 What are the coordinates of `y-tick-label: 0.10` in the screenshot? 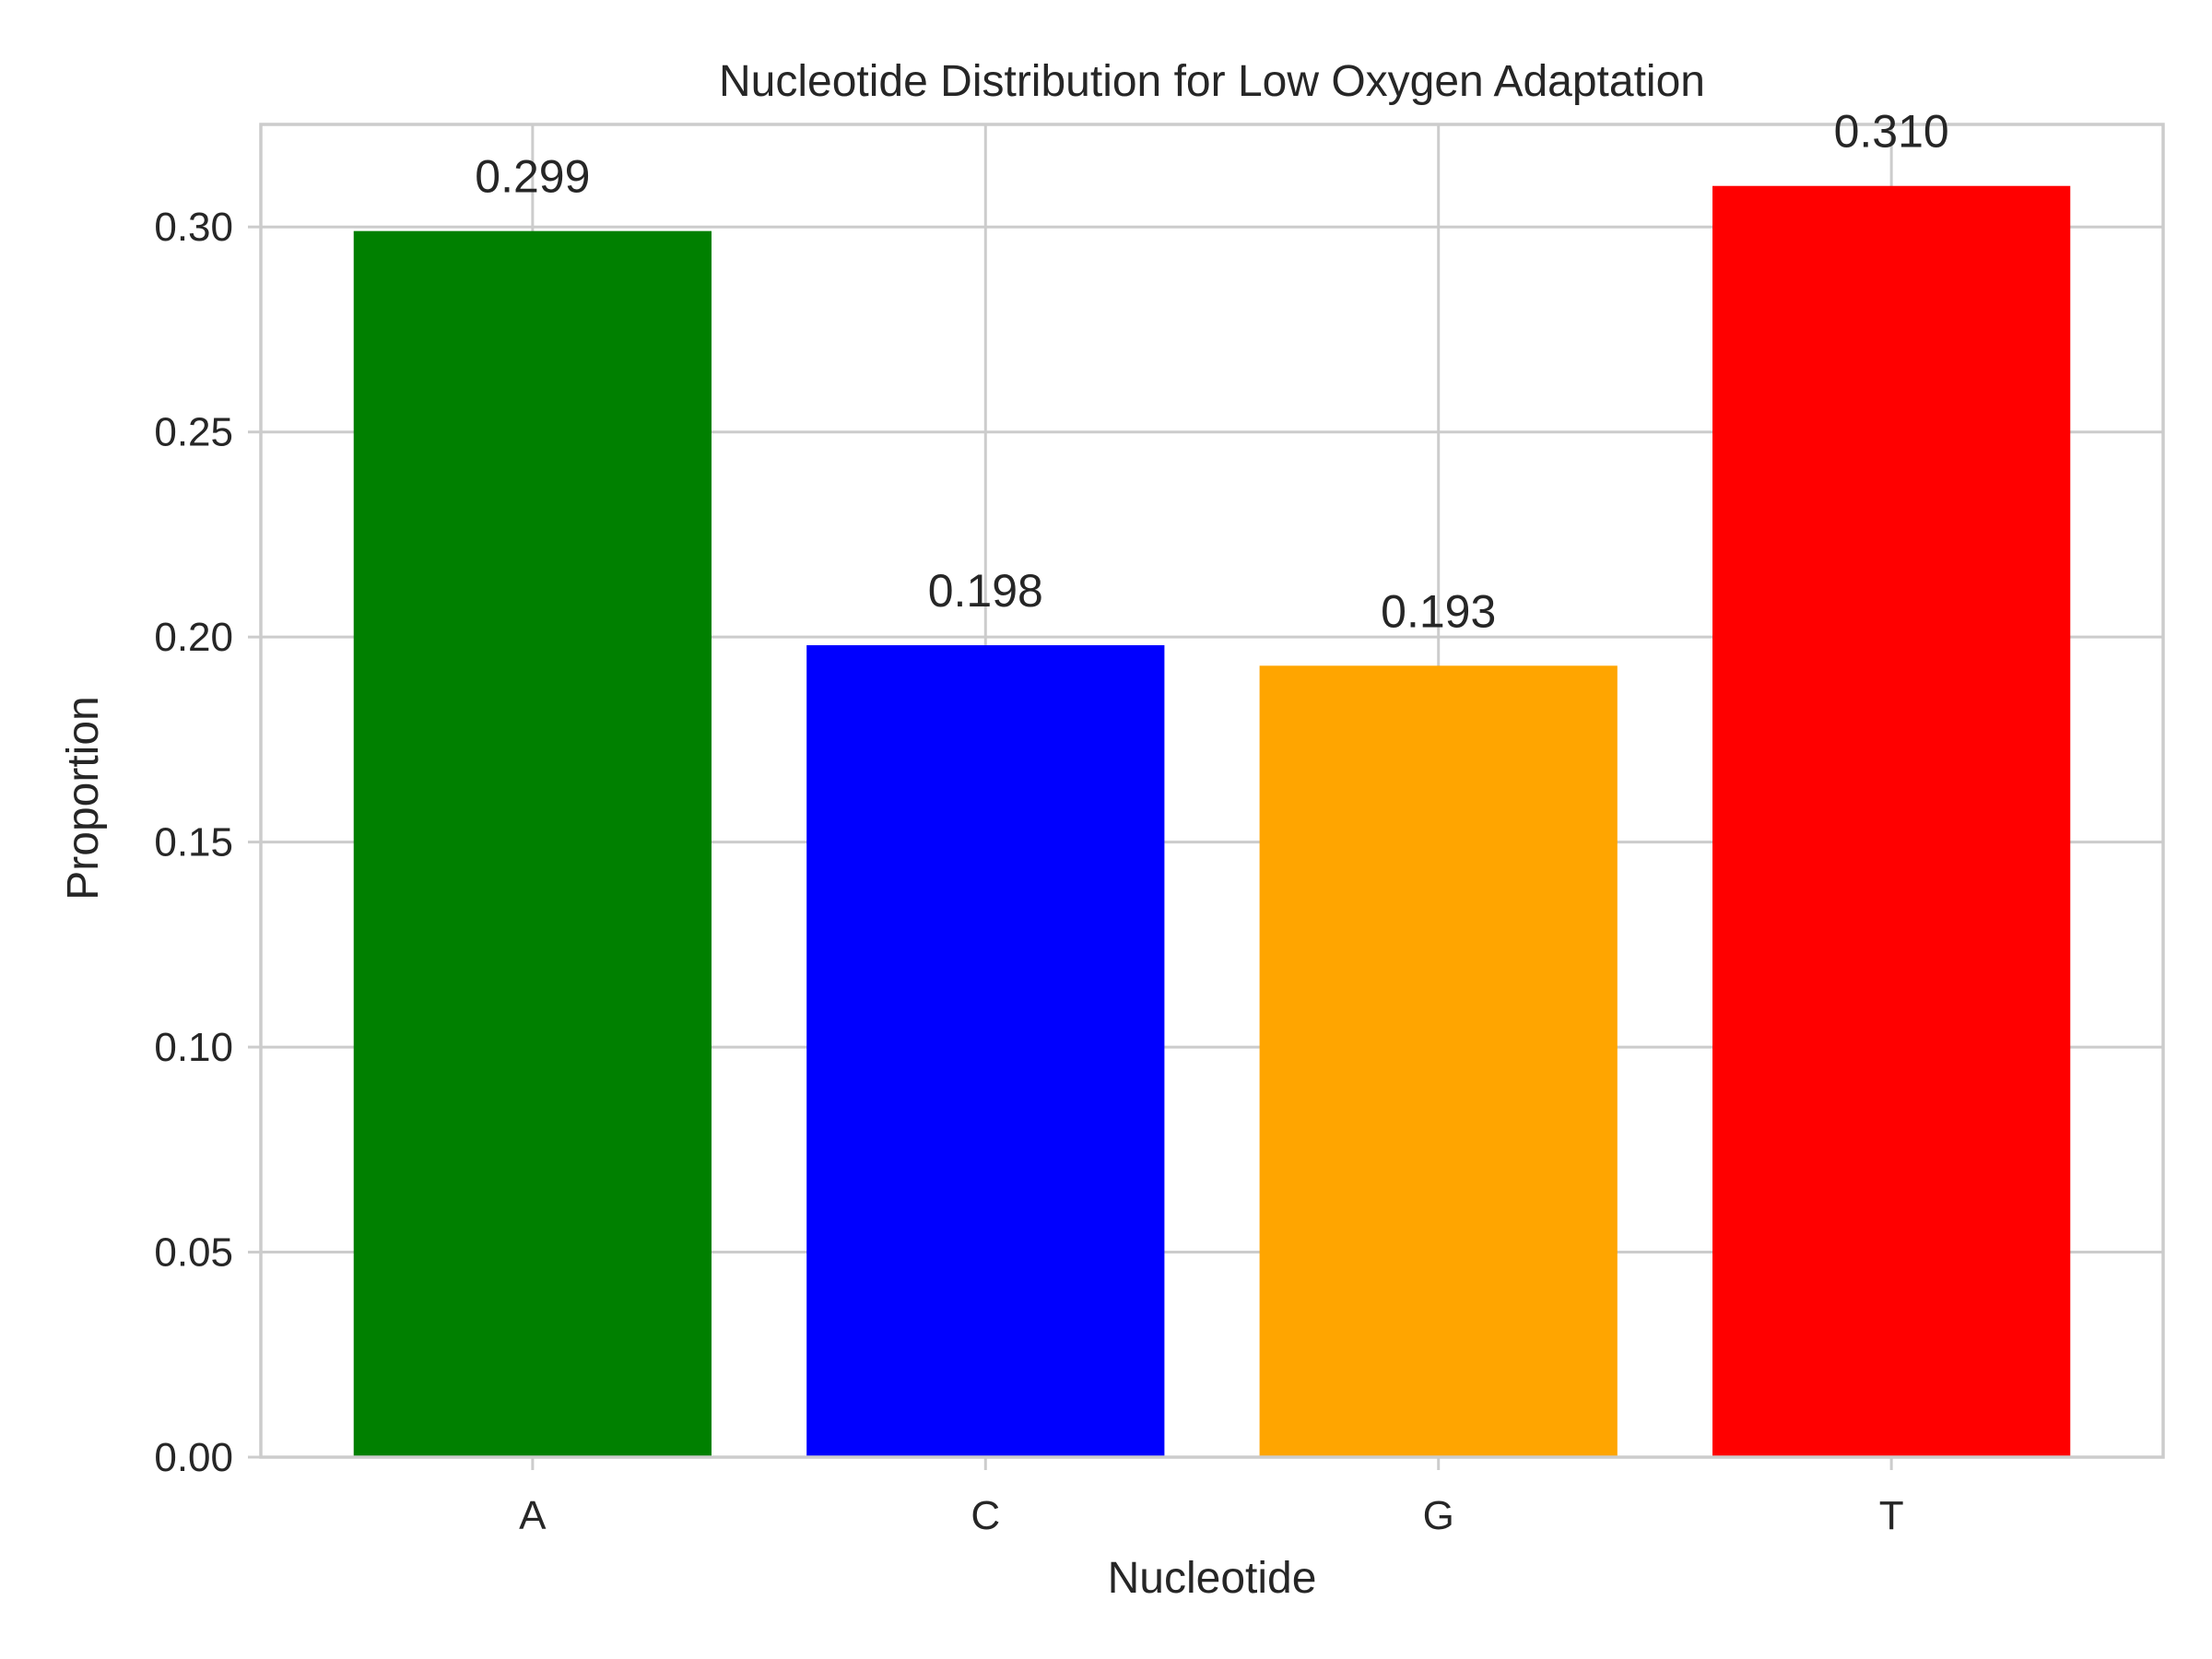 It's located at (193, 1047).